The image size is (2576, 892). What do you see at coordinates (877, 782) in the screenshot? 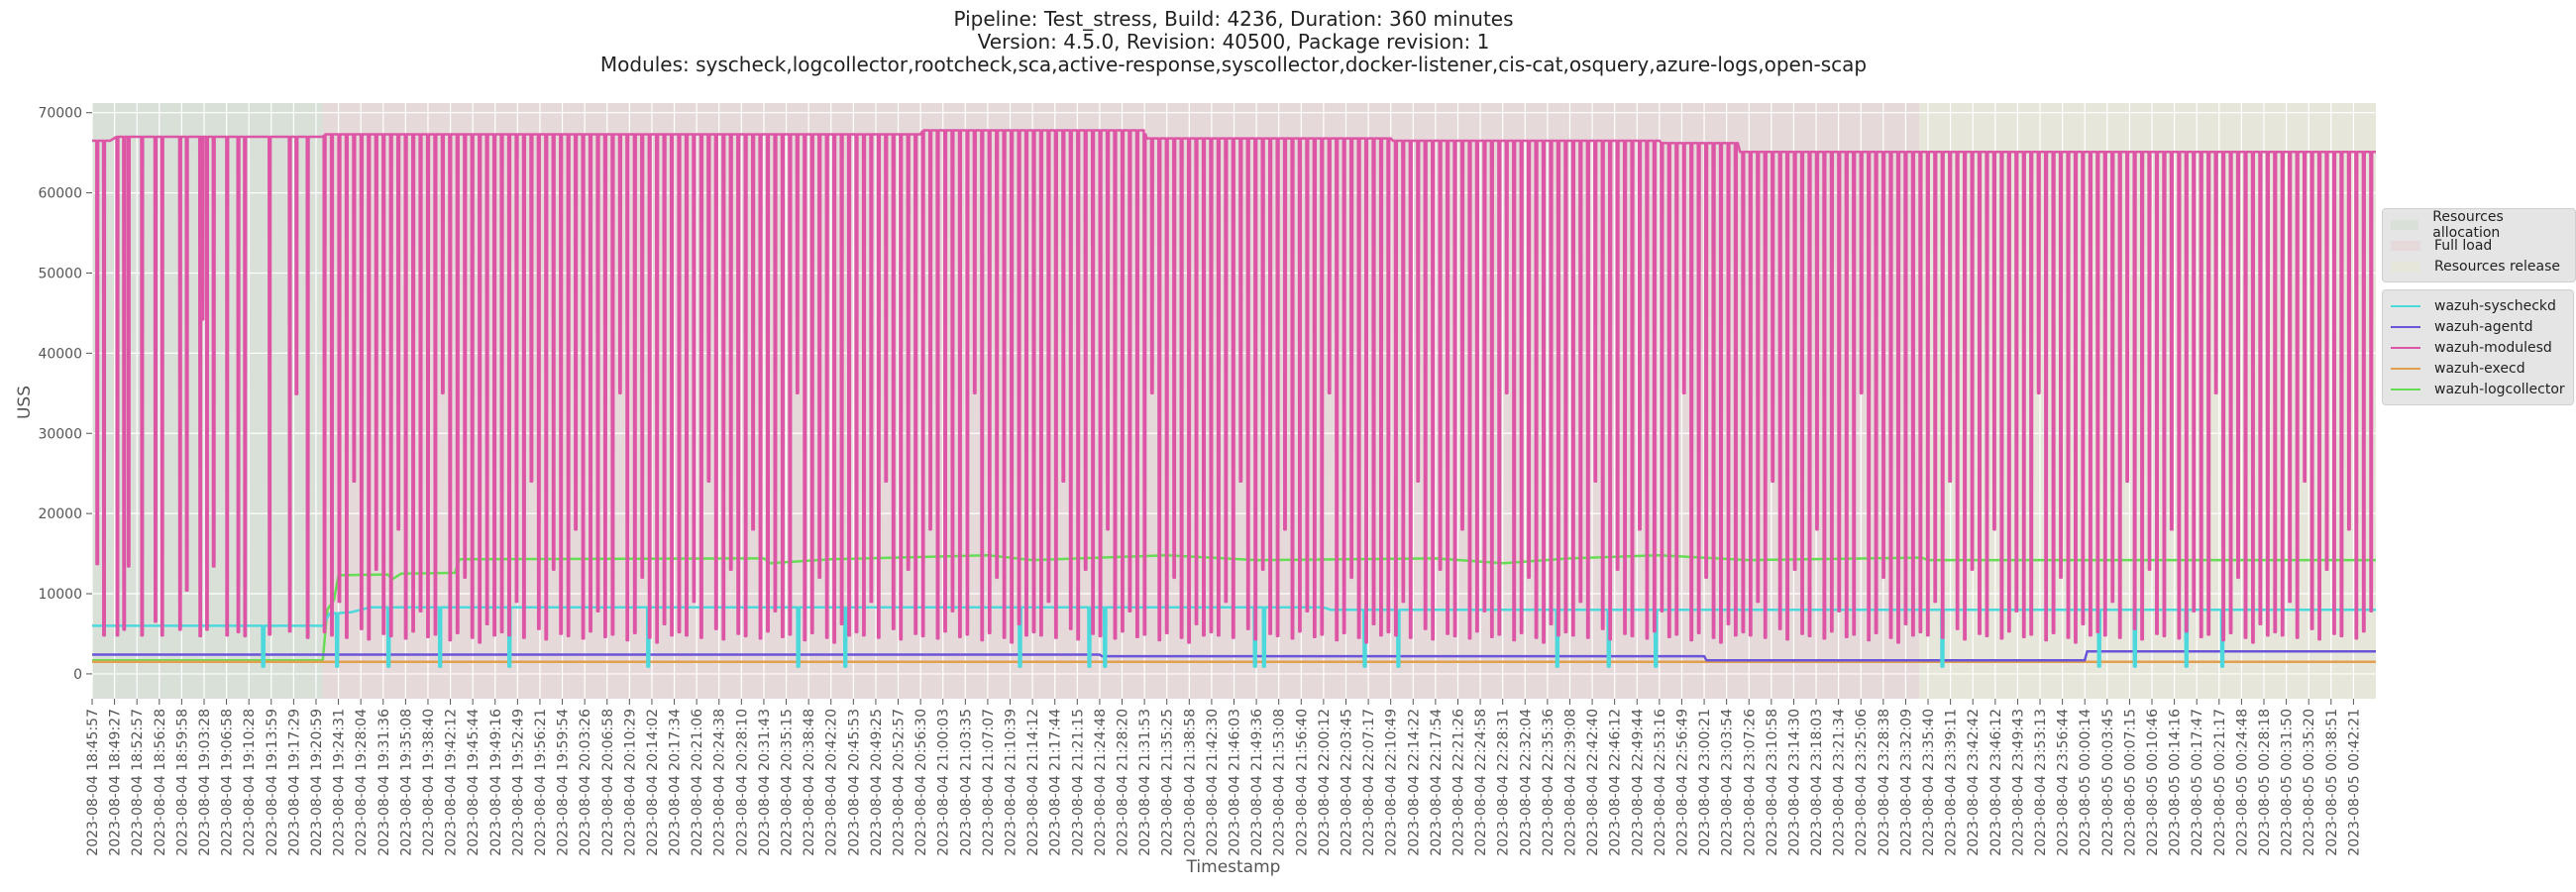
I see `x-tick-label: 2023-08-04 20:49:25` at bounding box center [877, 782].